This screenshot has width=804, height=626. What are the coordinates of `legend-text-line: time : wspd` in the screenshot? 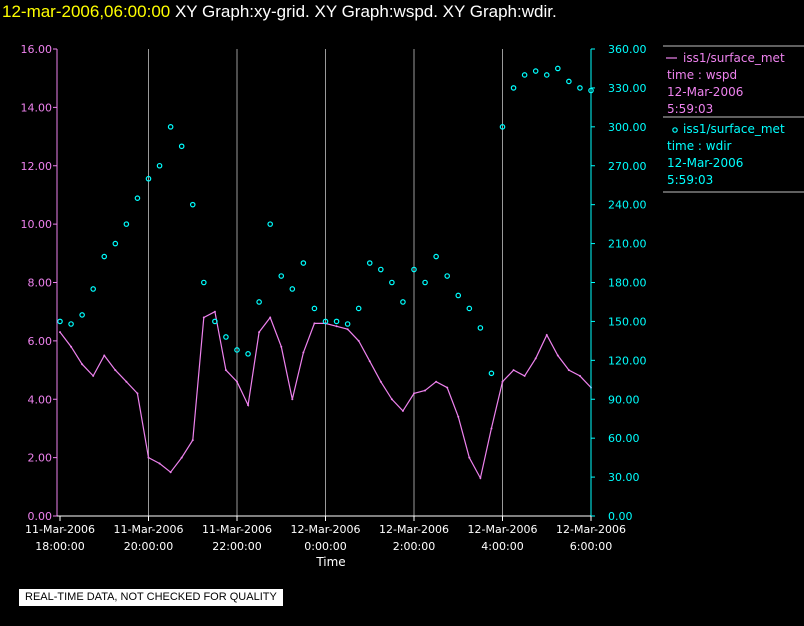 It's located at (702, 75).